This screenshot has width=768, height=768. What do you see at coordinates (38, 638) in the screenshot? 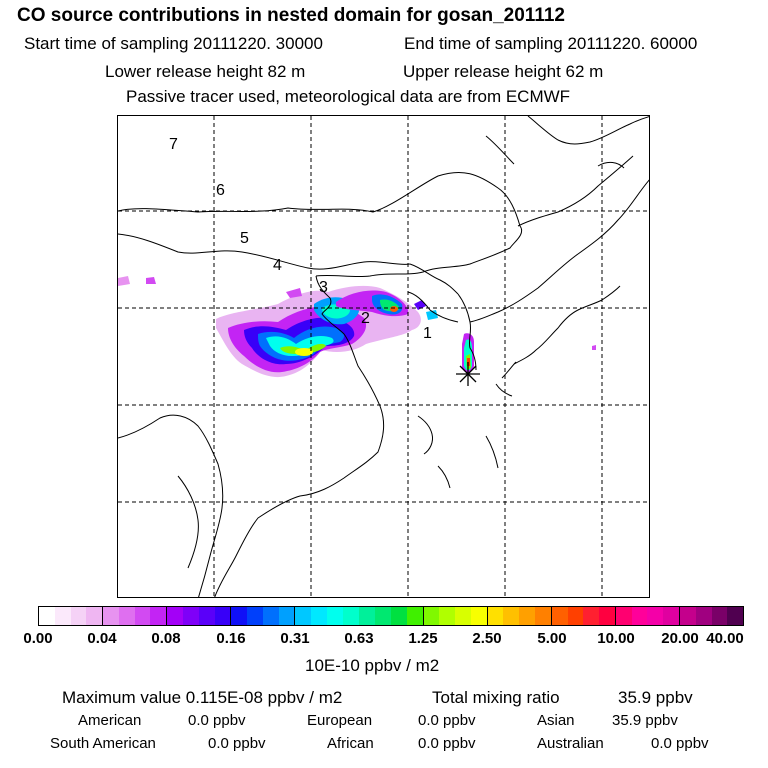
I see `colorbar-tick: 0.00` at bounding box center [38, 638].